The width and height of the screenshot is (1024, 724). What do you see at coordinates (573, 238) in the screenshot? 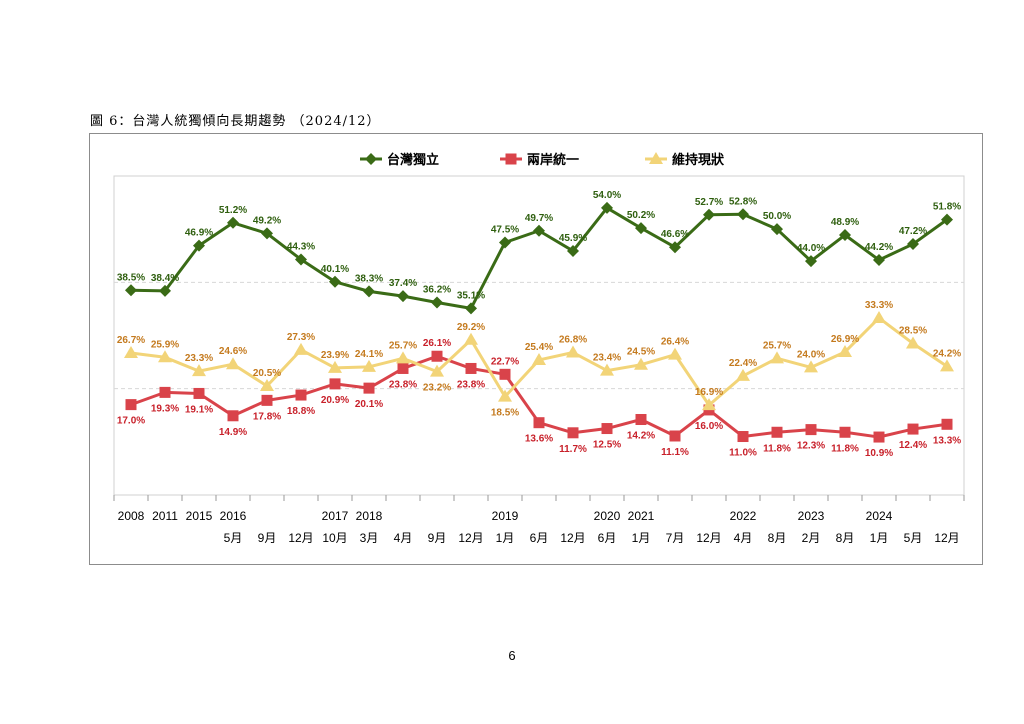
I see `data-label-independence: 45.9%` at bounding box center [573, 238].